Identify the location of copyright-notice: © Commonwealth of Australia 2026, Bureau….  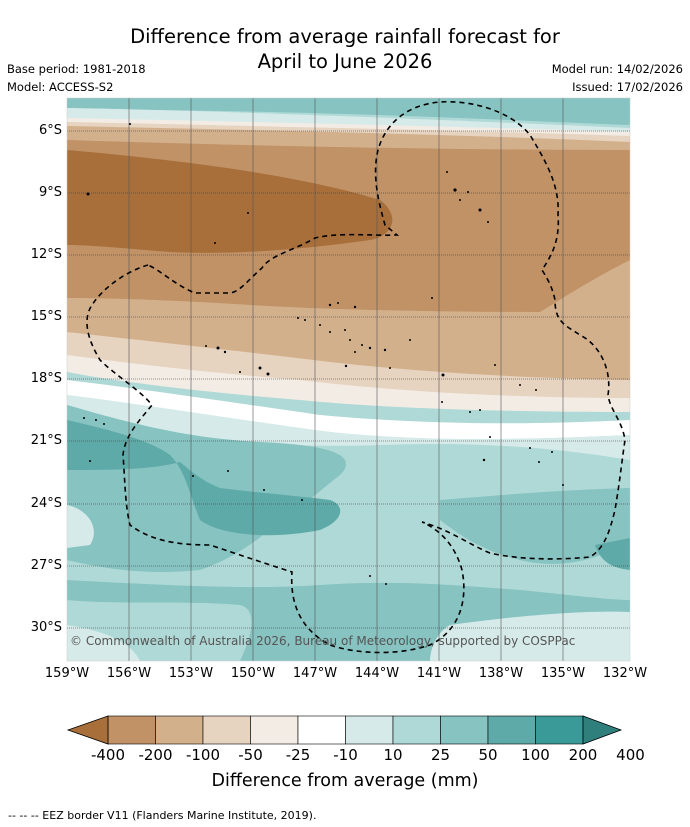
(323, 641).